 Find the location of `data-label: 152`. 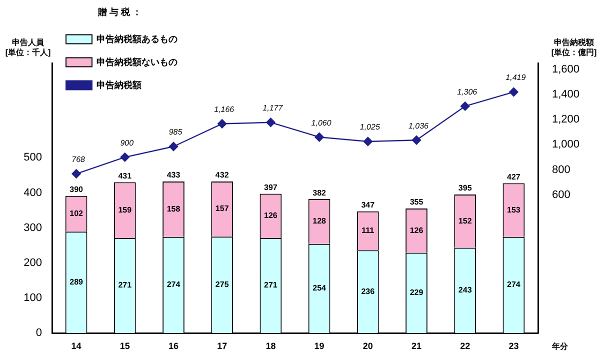

data-label: 152 is located at coordinates (465, 221).